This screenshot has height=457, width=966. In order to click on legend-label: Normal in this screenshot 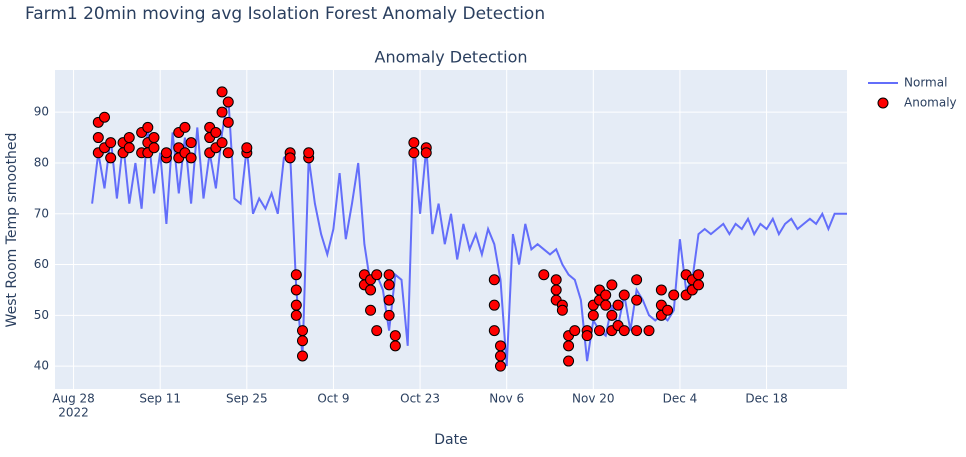, I will do `click(925, 83)`.